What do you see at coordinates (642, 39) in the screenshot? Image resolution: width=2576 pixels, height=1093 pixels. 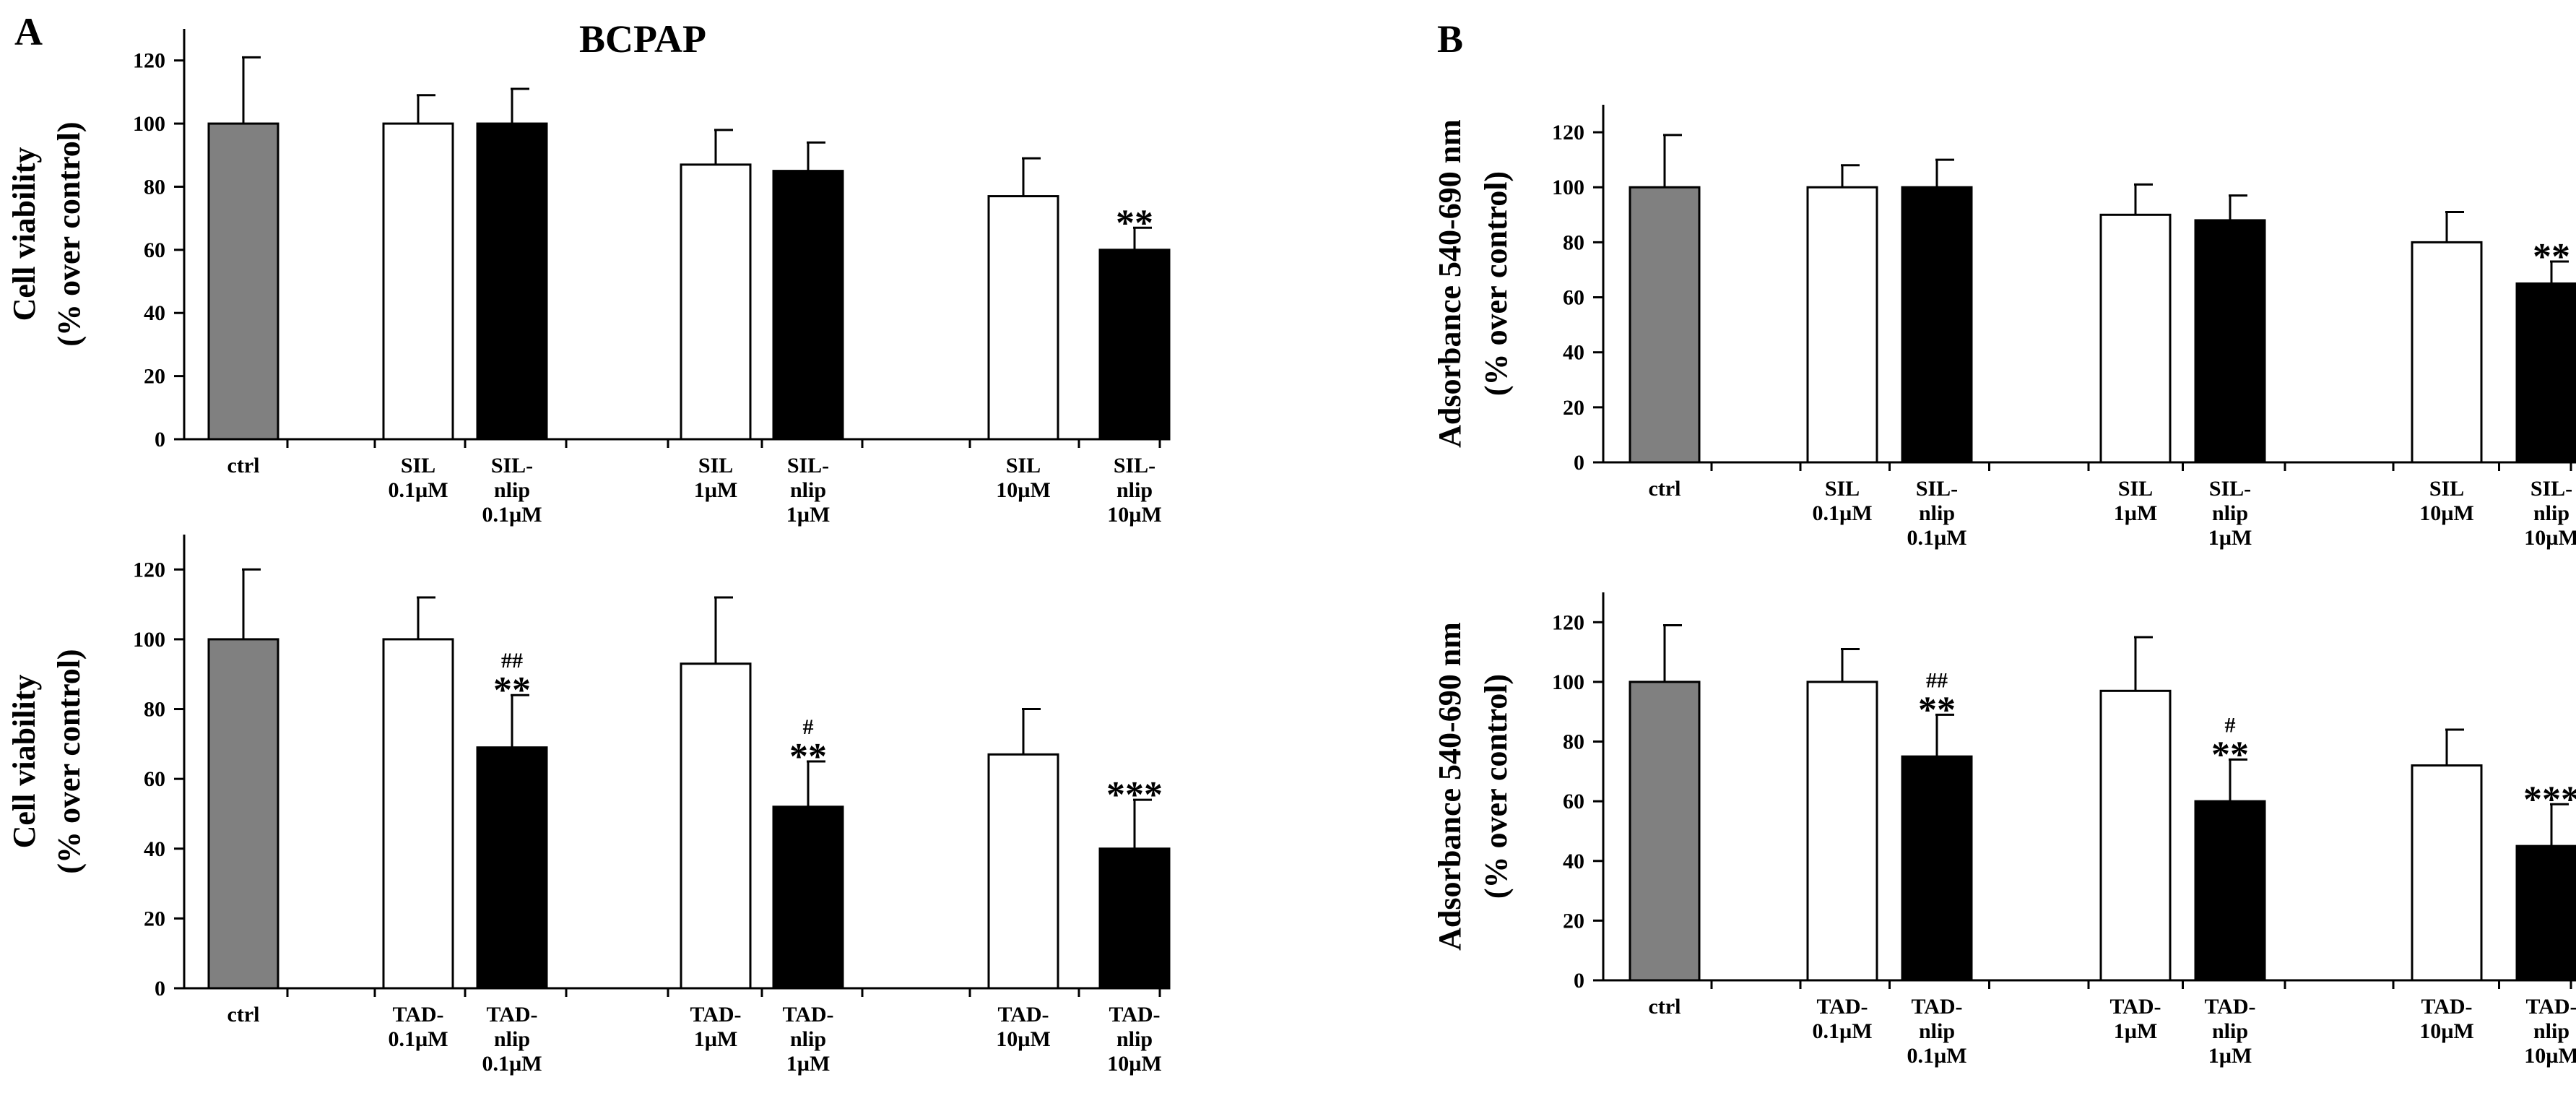 I see `figure-title: BCPAP` at bounding box center [642, 39].